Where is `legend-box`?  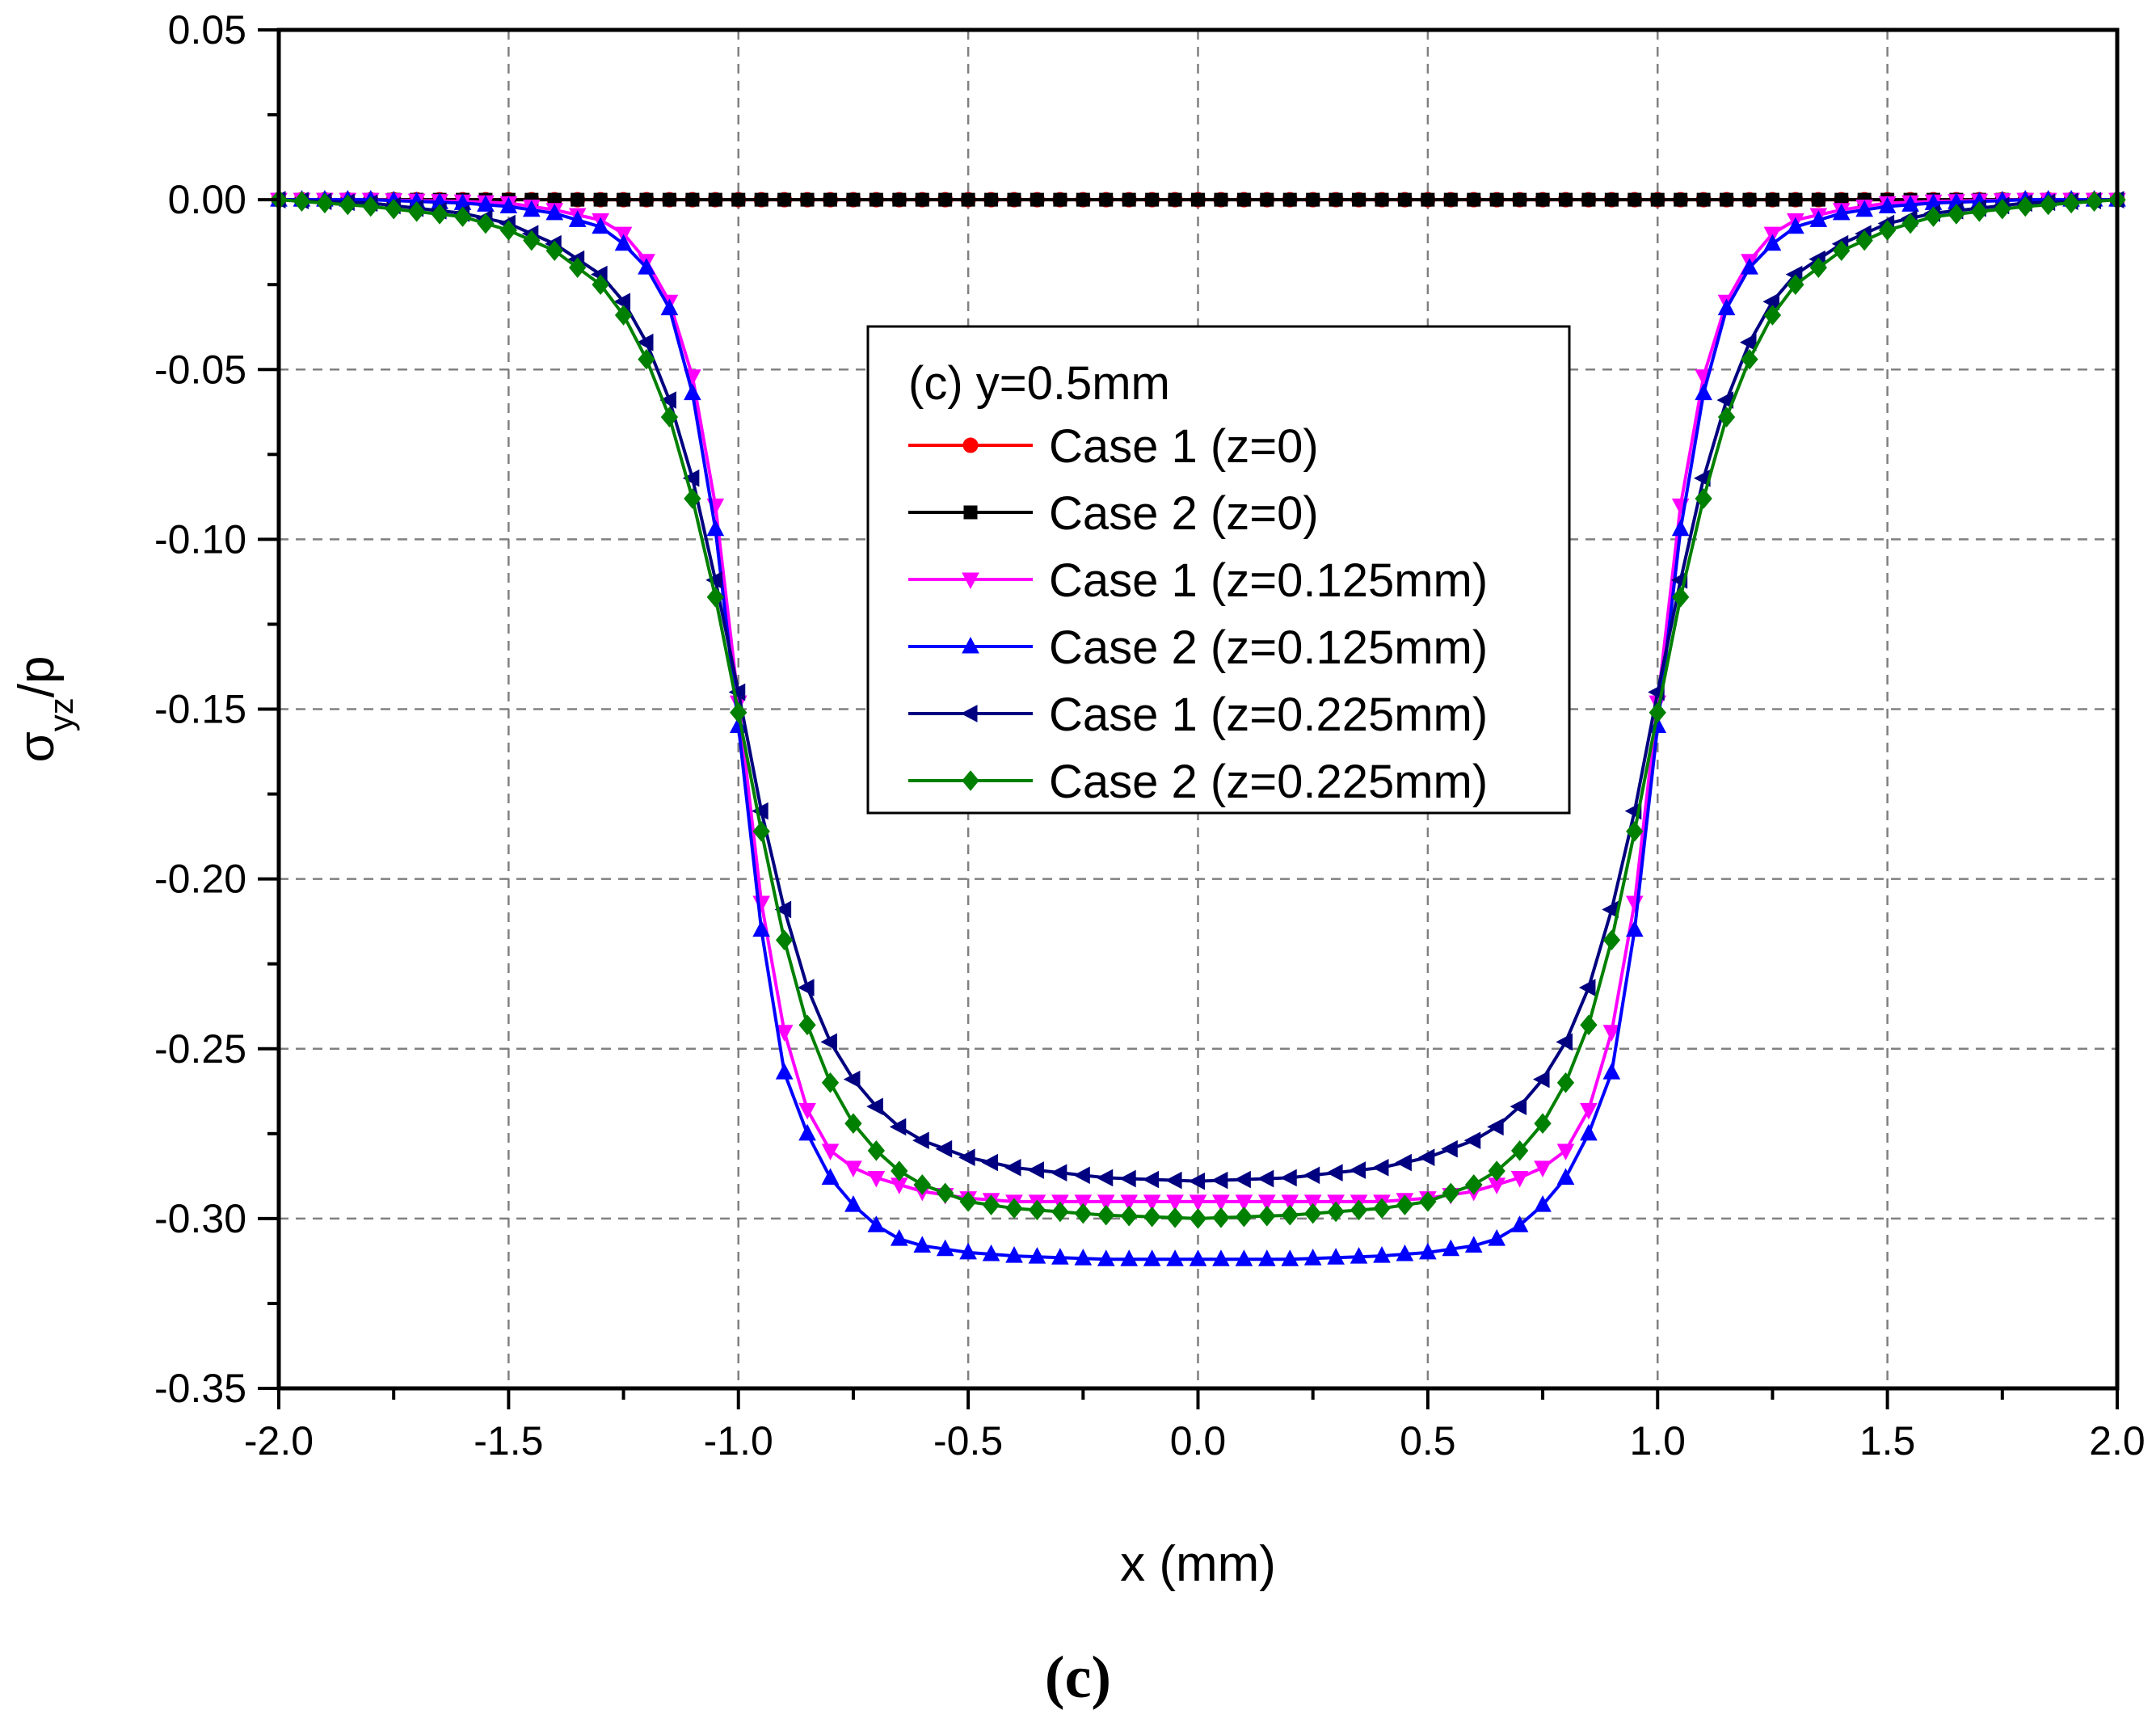
legend-box is located at coordinates (1218, 570).